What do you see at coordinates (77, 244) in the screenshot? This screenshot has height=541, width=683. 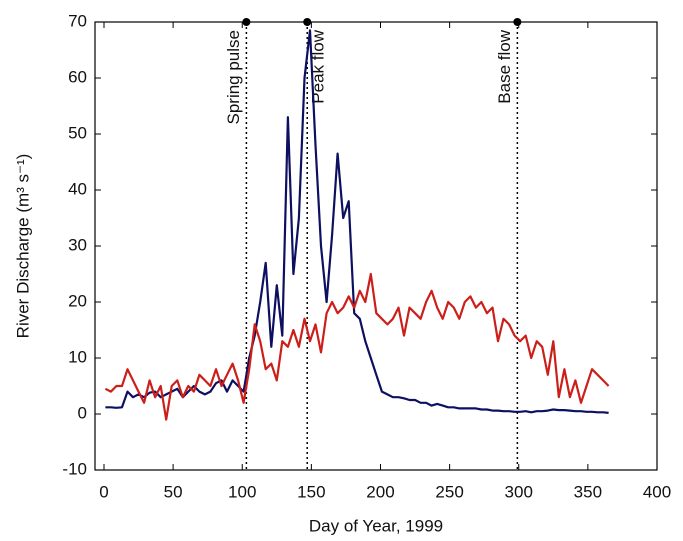 I see `y-tick-label: 30` at bounding box center [77, 244].